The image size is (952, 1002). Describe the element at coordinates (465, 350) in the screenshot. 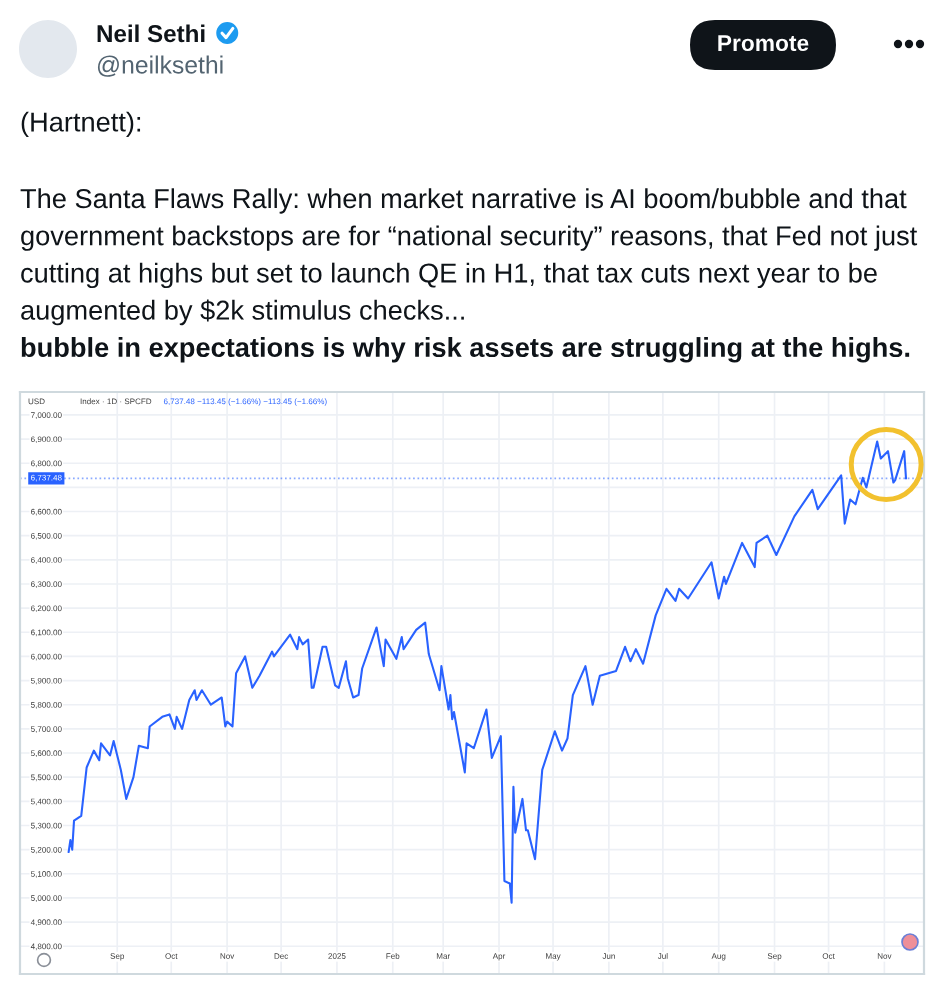

I see `text: bubble in expectations is why risk assets are struggling at the highs.` at that location.